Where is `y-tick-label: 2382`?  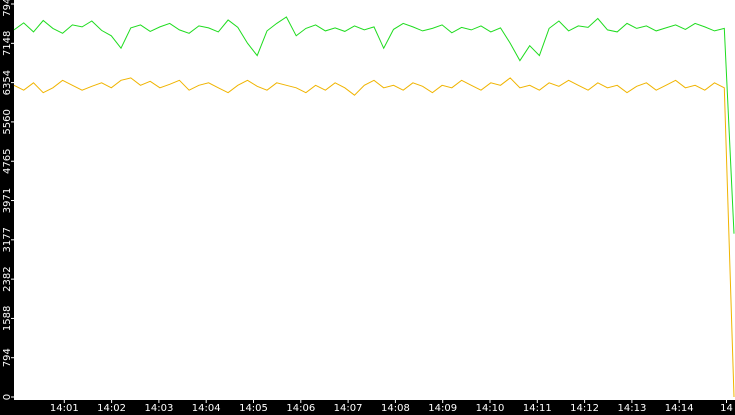
y-tick-label: 2382 is located at coordinates (7, 278).